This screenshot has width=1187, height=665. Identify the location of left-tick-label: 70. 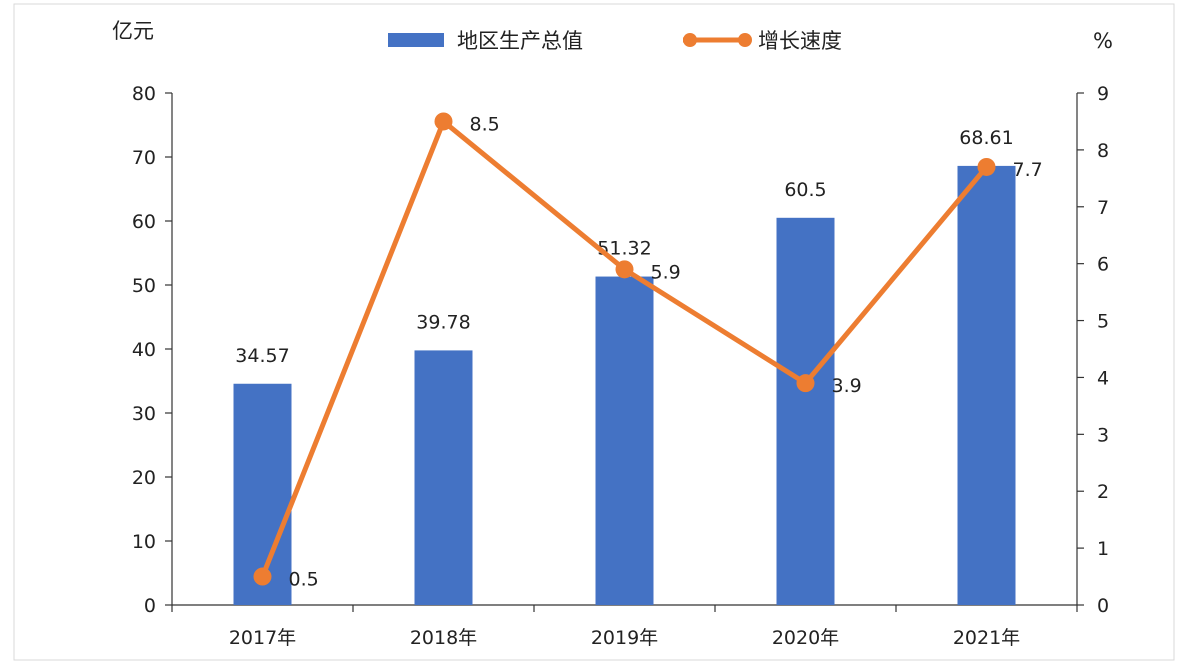
(144, 158).